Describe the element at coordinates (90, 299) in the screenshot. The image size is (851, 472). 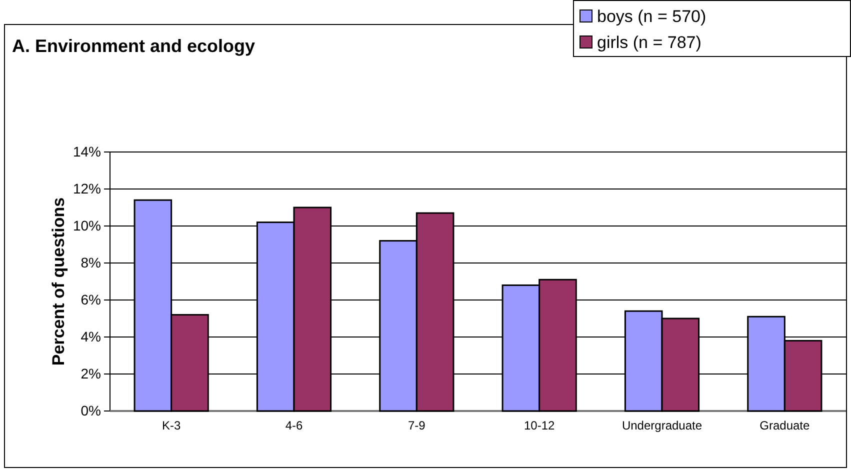
I see `y-tick-label: 6%` at that location.